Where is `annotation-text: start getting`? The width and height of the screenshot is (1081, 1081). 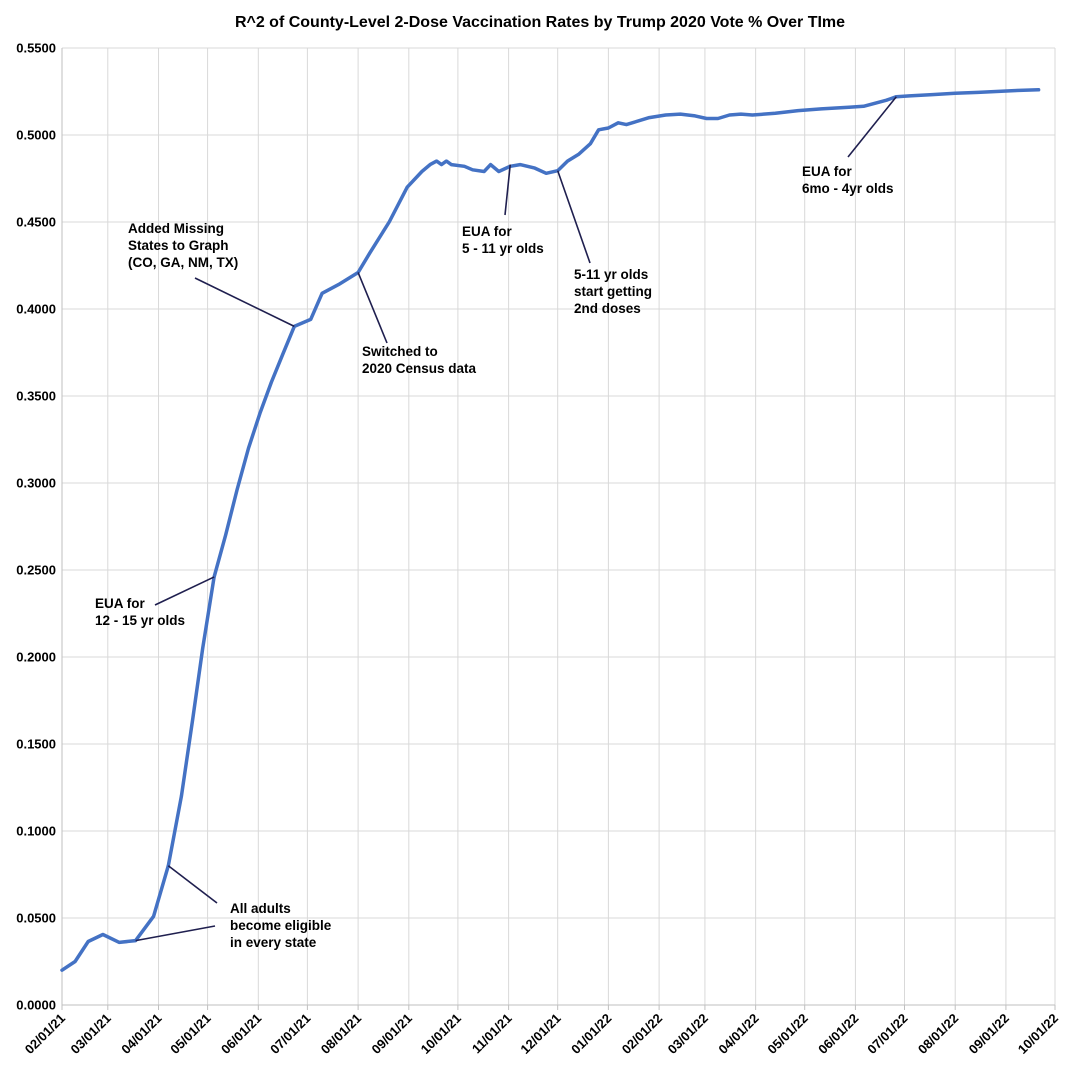
annotation-text: start getting is located at coordinates (613, 291).